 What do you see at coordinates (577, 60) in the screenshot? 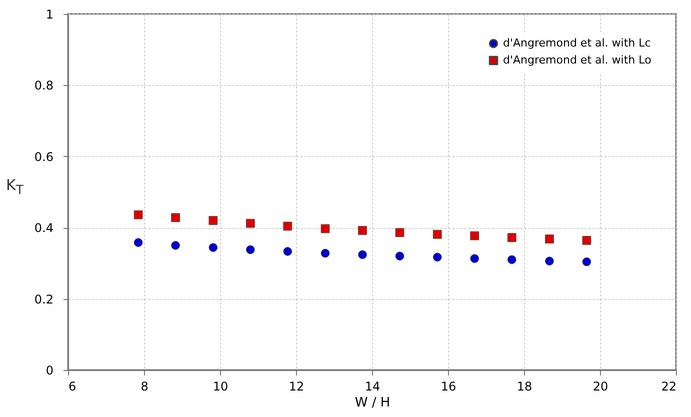
I see `legend-label: d'Angremond et al. with Lo` at bounding box center [577, 60].